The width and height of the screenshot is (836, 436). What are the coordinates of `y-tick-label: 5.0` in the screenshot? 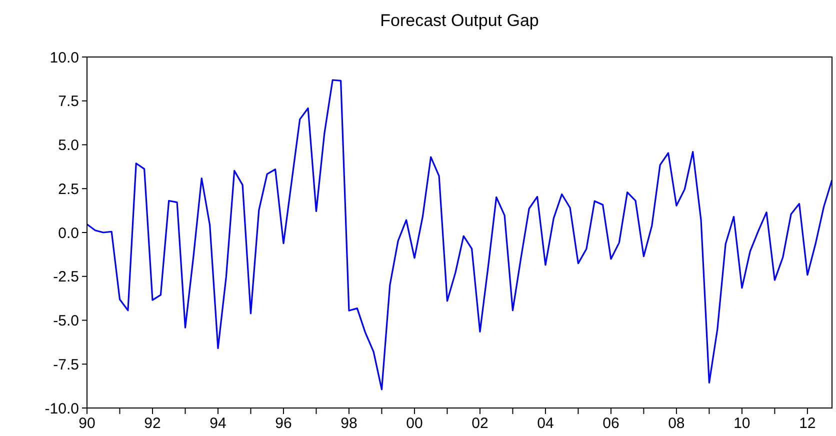 It's located at (68, 145).